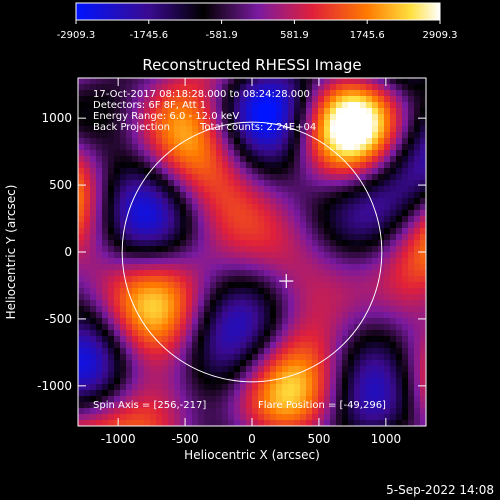 The height and width of the screenshot is (500, 500). What do you see at coordinates (386, 439) in the screenshot?
I see `x-tick-label: 1000` at bounding box center [386, 439].